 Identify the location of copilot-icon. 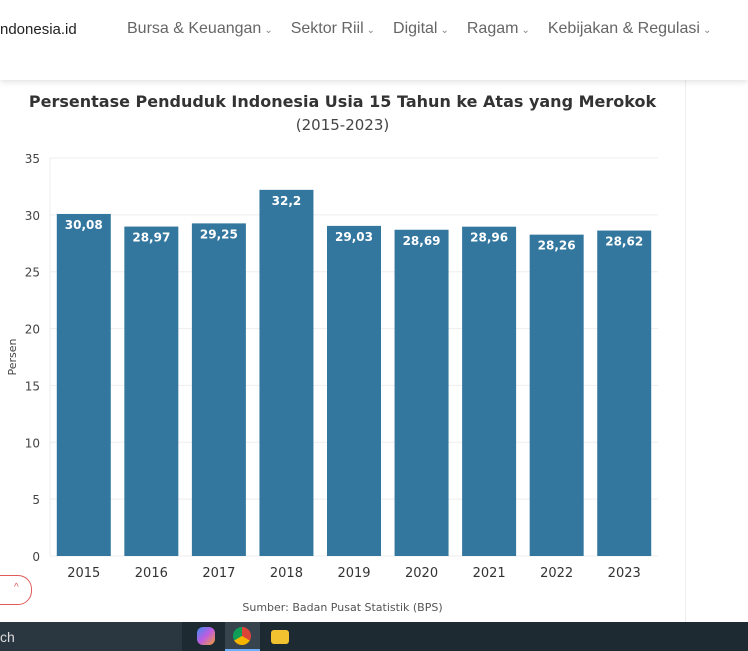
(206, 636).